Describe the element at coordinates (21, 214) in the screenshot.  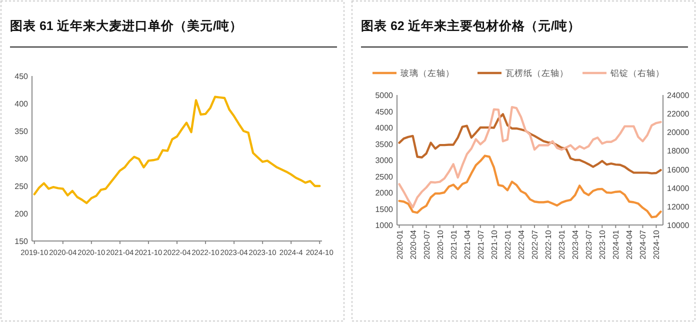
I see `y-tick-label: 200` at that location.